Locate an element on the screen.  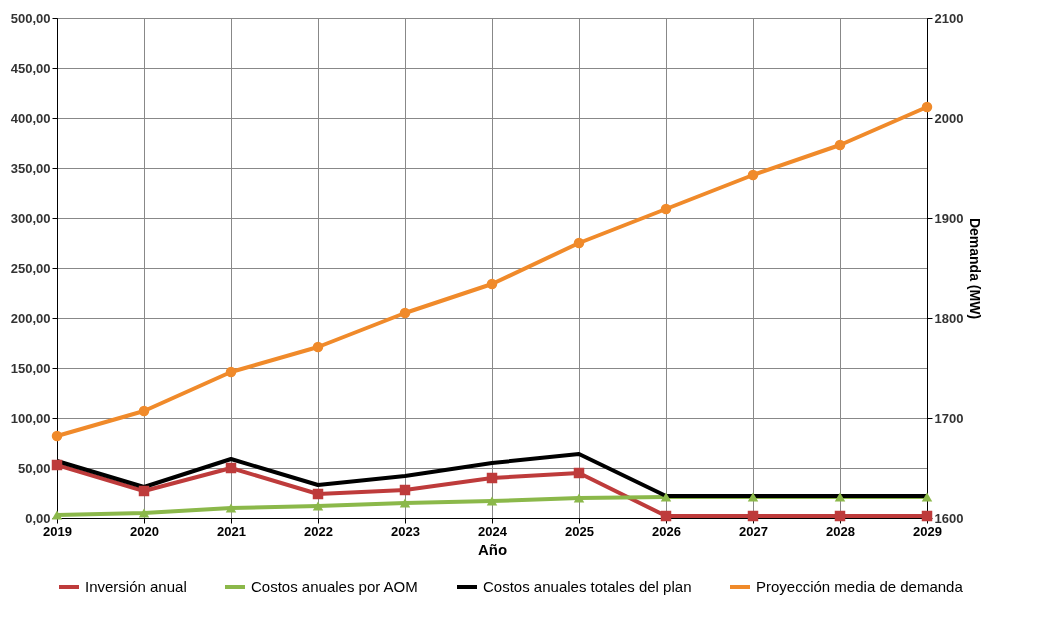
x-tick-label: 2021 is located at coordinates (231, 531).